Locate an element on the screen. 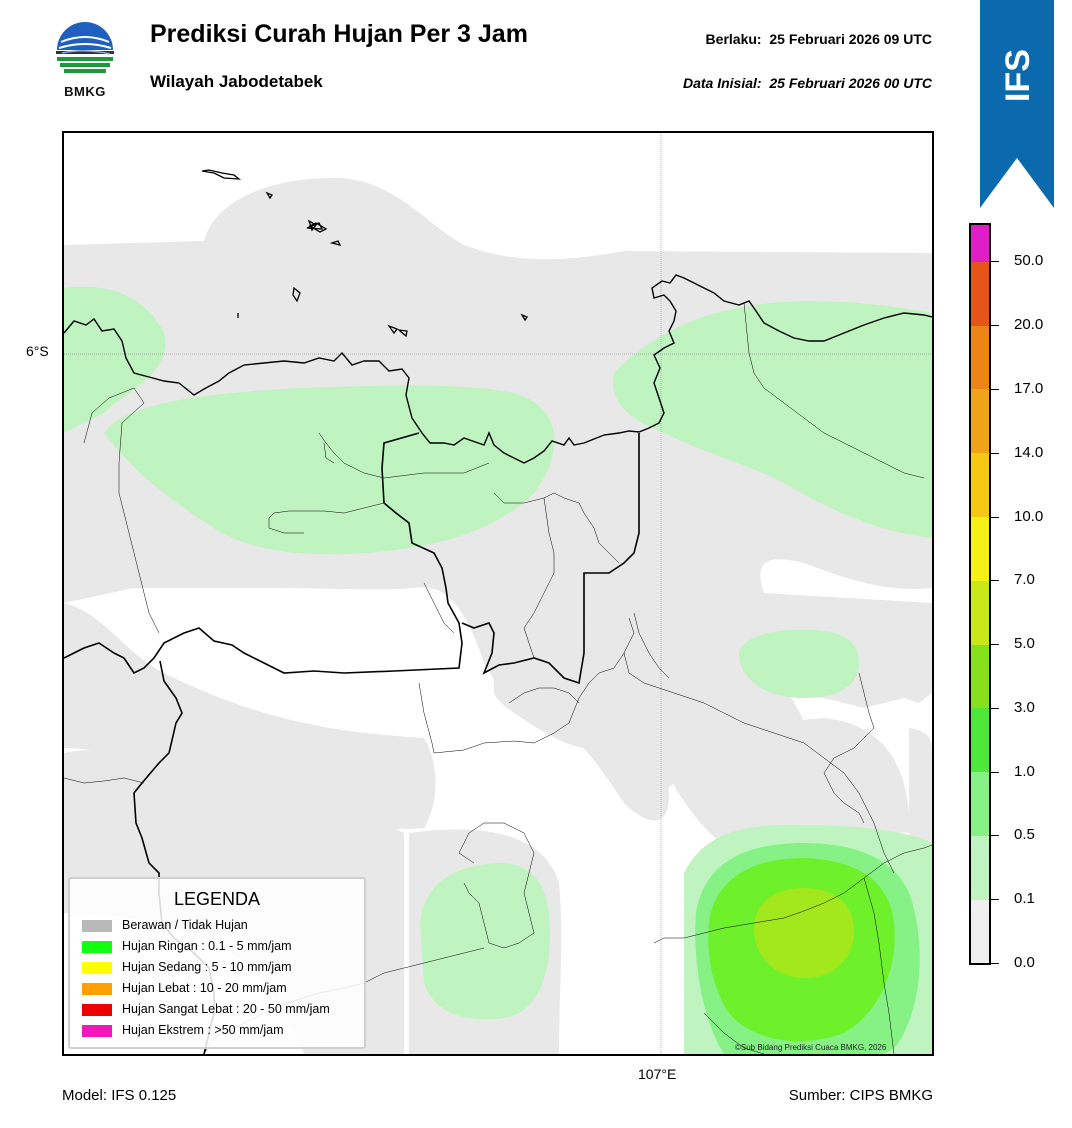  legend-label: Hujan Sangat Lebat : 20 - 50 mm/jam is located at coordinates (226, 1009).